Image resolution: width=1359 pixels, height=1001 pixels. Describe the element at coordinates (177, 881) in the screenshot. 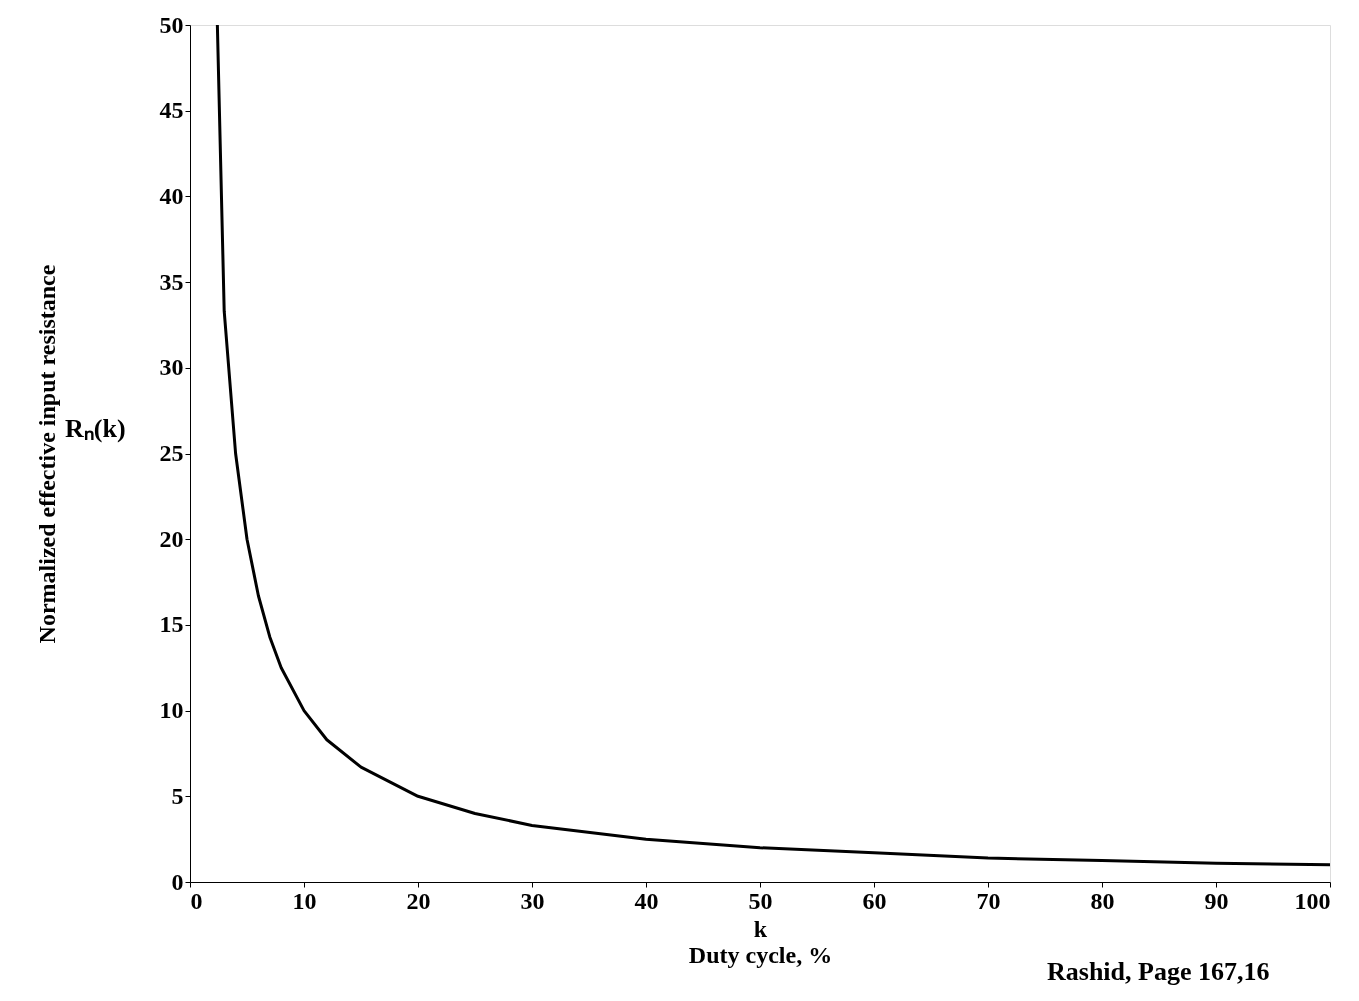

I see `y-tick-label: 0` at that location.